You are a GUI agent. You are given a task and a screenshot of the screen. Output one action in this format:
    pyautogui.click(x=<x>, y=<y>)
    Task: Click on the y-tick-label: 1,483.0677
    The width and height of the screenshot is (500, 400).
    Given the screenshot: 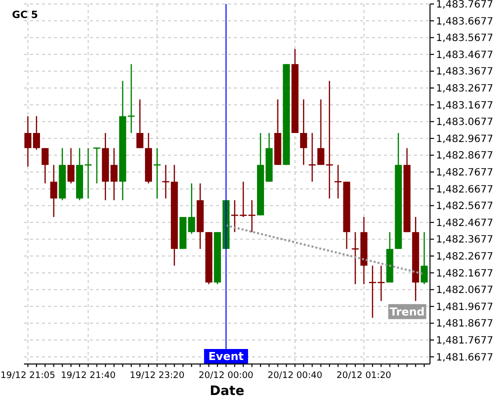 What is the action you would take?
    pyautogui.click(x=465, y=122)
    